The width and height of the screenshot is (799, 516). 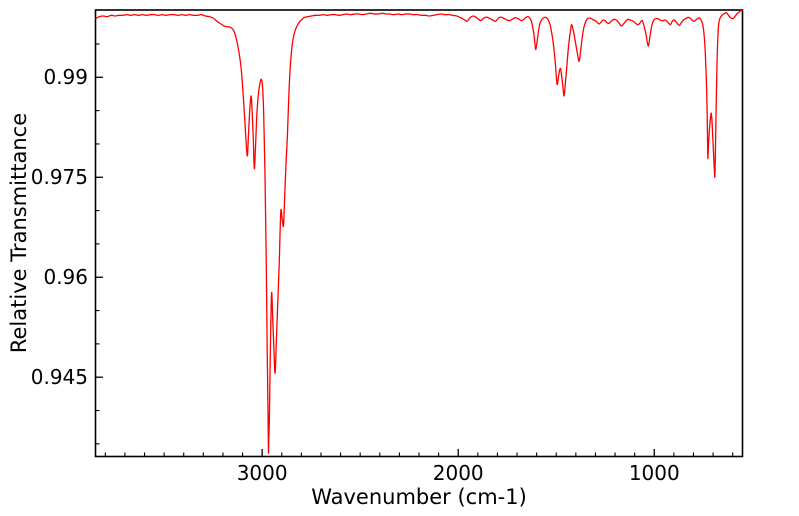 What do you see at coordinates (458, 473) in the screenshot?
I see `x-tick-label-2000: 2000` at bounding box center [458, 473].